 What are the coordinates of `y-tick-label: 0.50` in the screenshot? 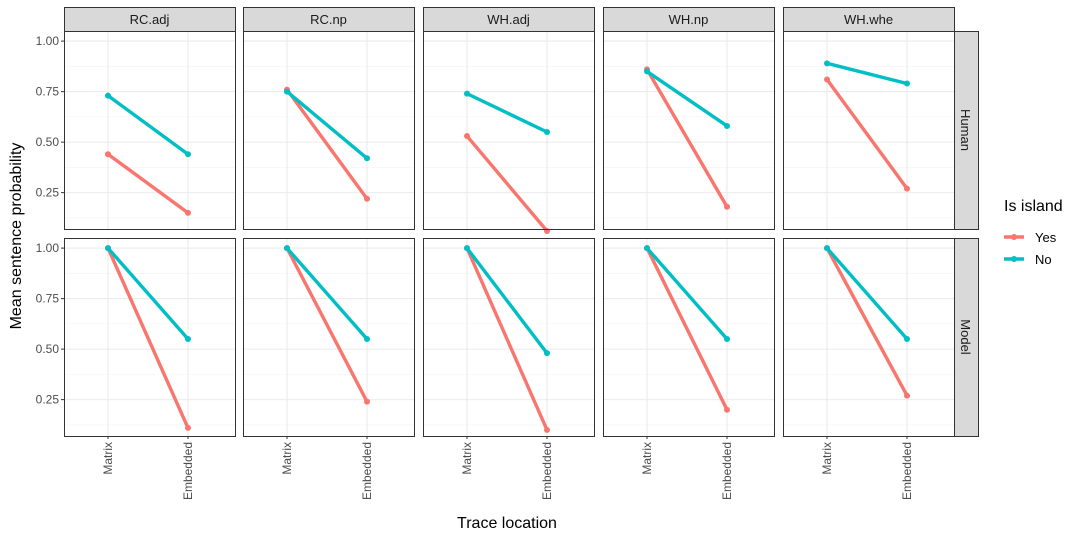 It's located at (48, 142).